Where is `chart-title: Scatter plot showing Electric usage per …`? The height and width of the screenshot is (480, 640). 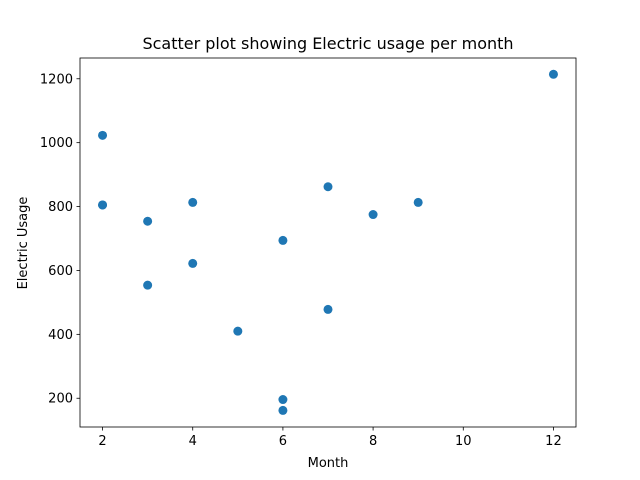
chart-title: Scatter plot showing Electric usage per … is located at coordinates (327, 43).